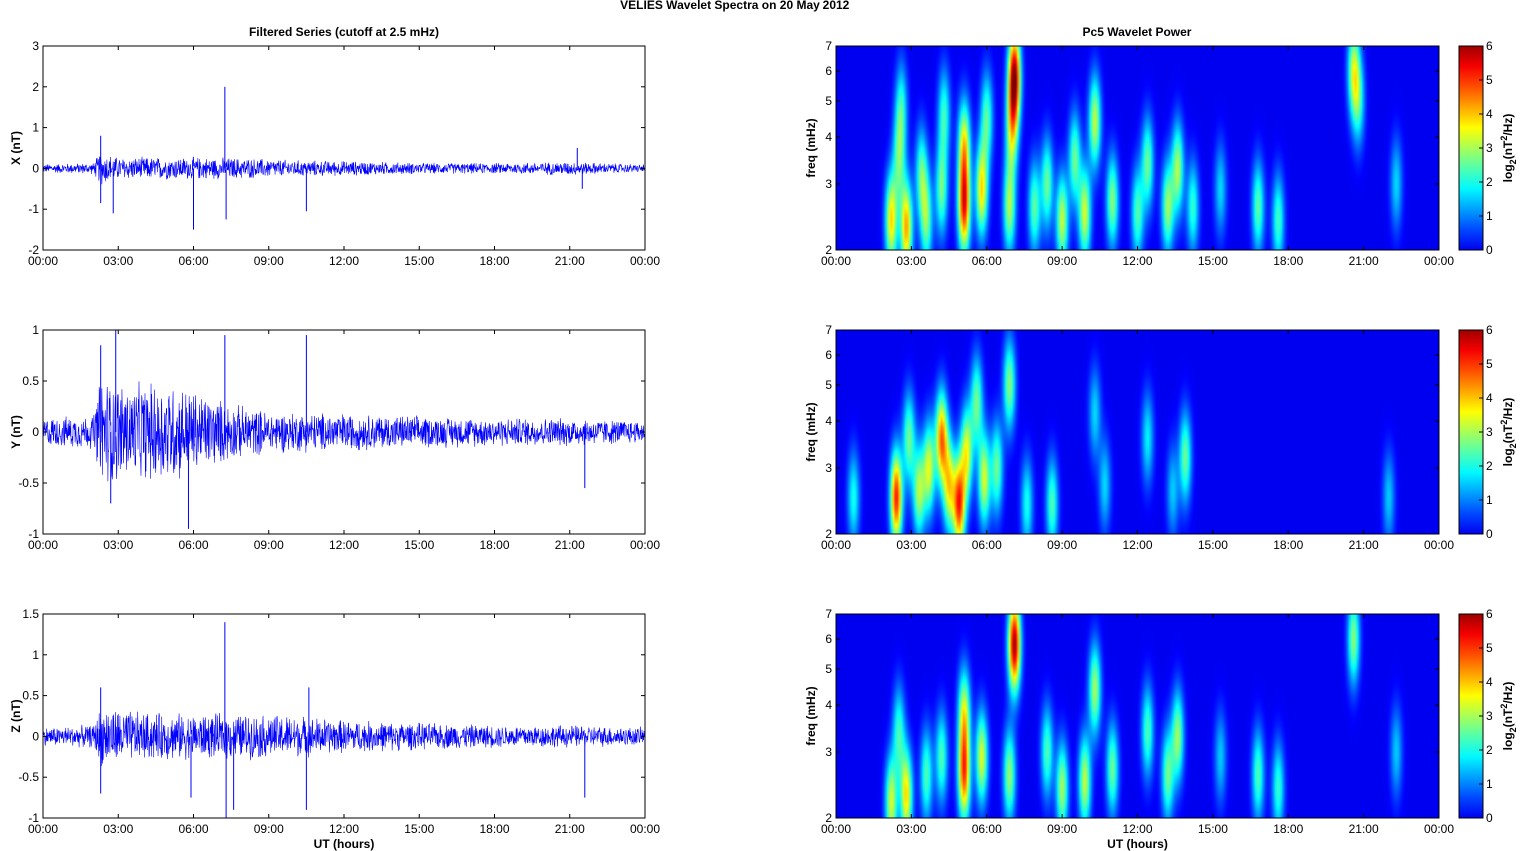 The height and width of the screenshot is (851, 1522). I want to click on y-tick-label: 5, so click(828, 101).